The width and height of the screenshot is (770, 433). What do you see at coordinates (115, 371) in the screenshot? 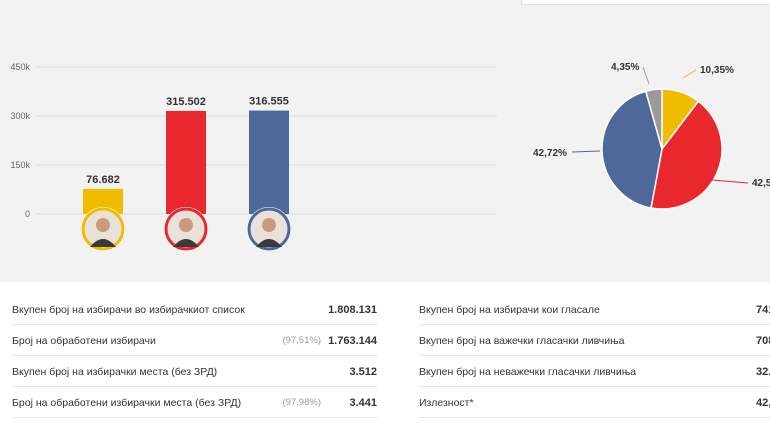
I see `stat-label: Вкупен број на избирачки места (без ЗРД)` at bounding box center [115, 371].